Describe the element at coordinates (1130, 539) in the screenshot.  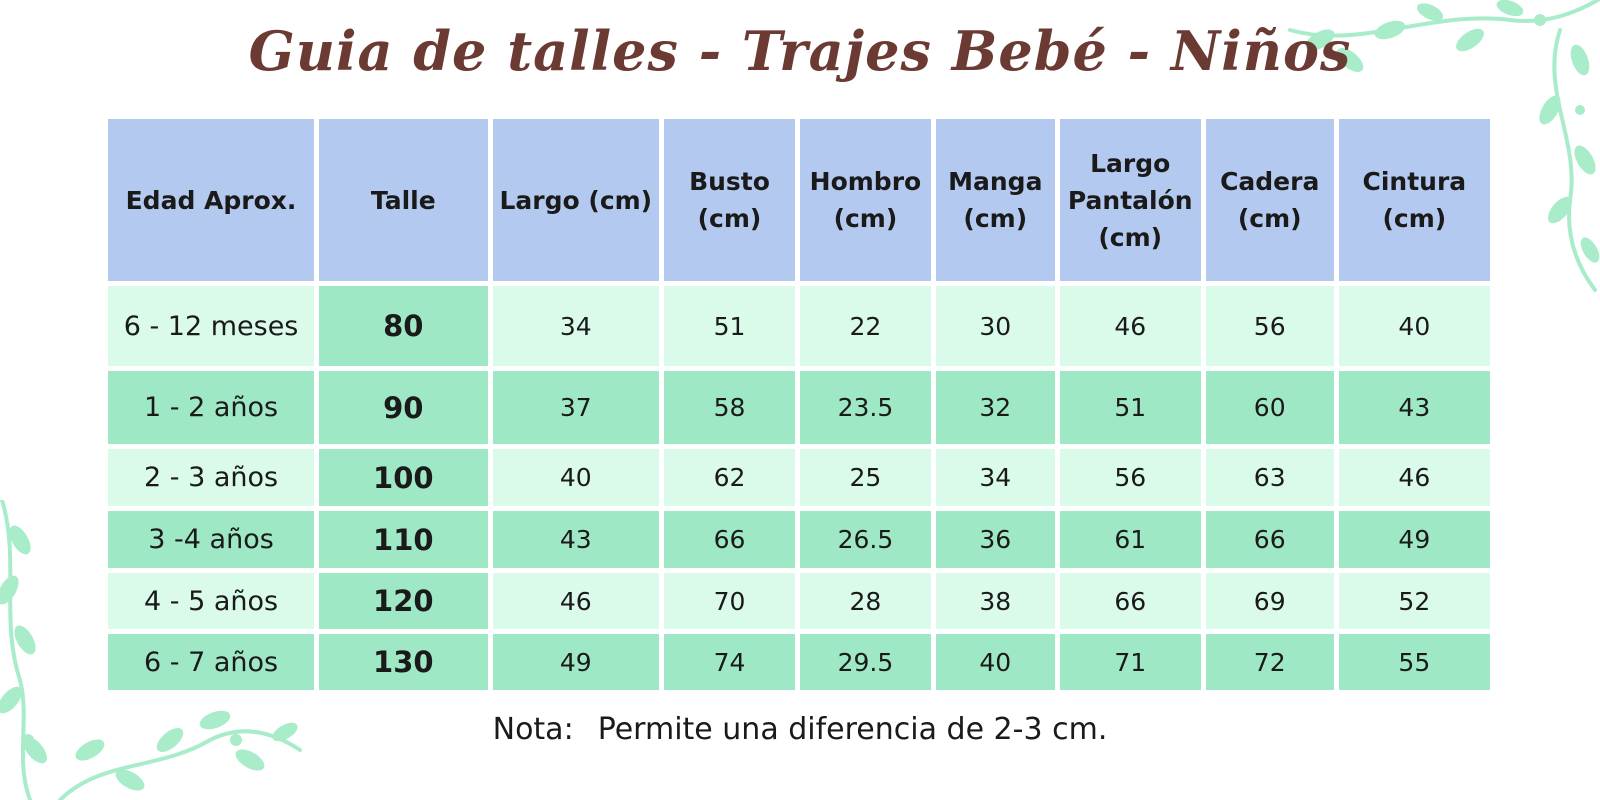
I see `cell-pant-length: 61` at that location.